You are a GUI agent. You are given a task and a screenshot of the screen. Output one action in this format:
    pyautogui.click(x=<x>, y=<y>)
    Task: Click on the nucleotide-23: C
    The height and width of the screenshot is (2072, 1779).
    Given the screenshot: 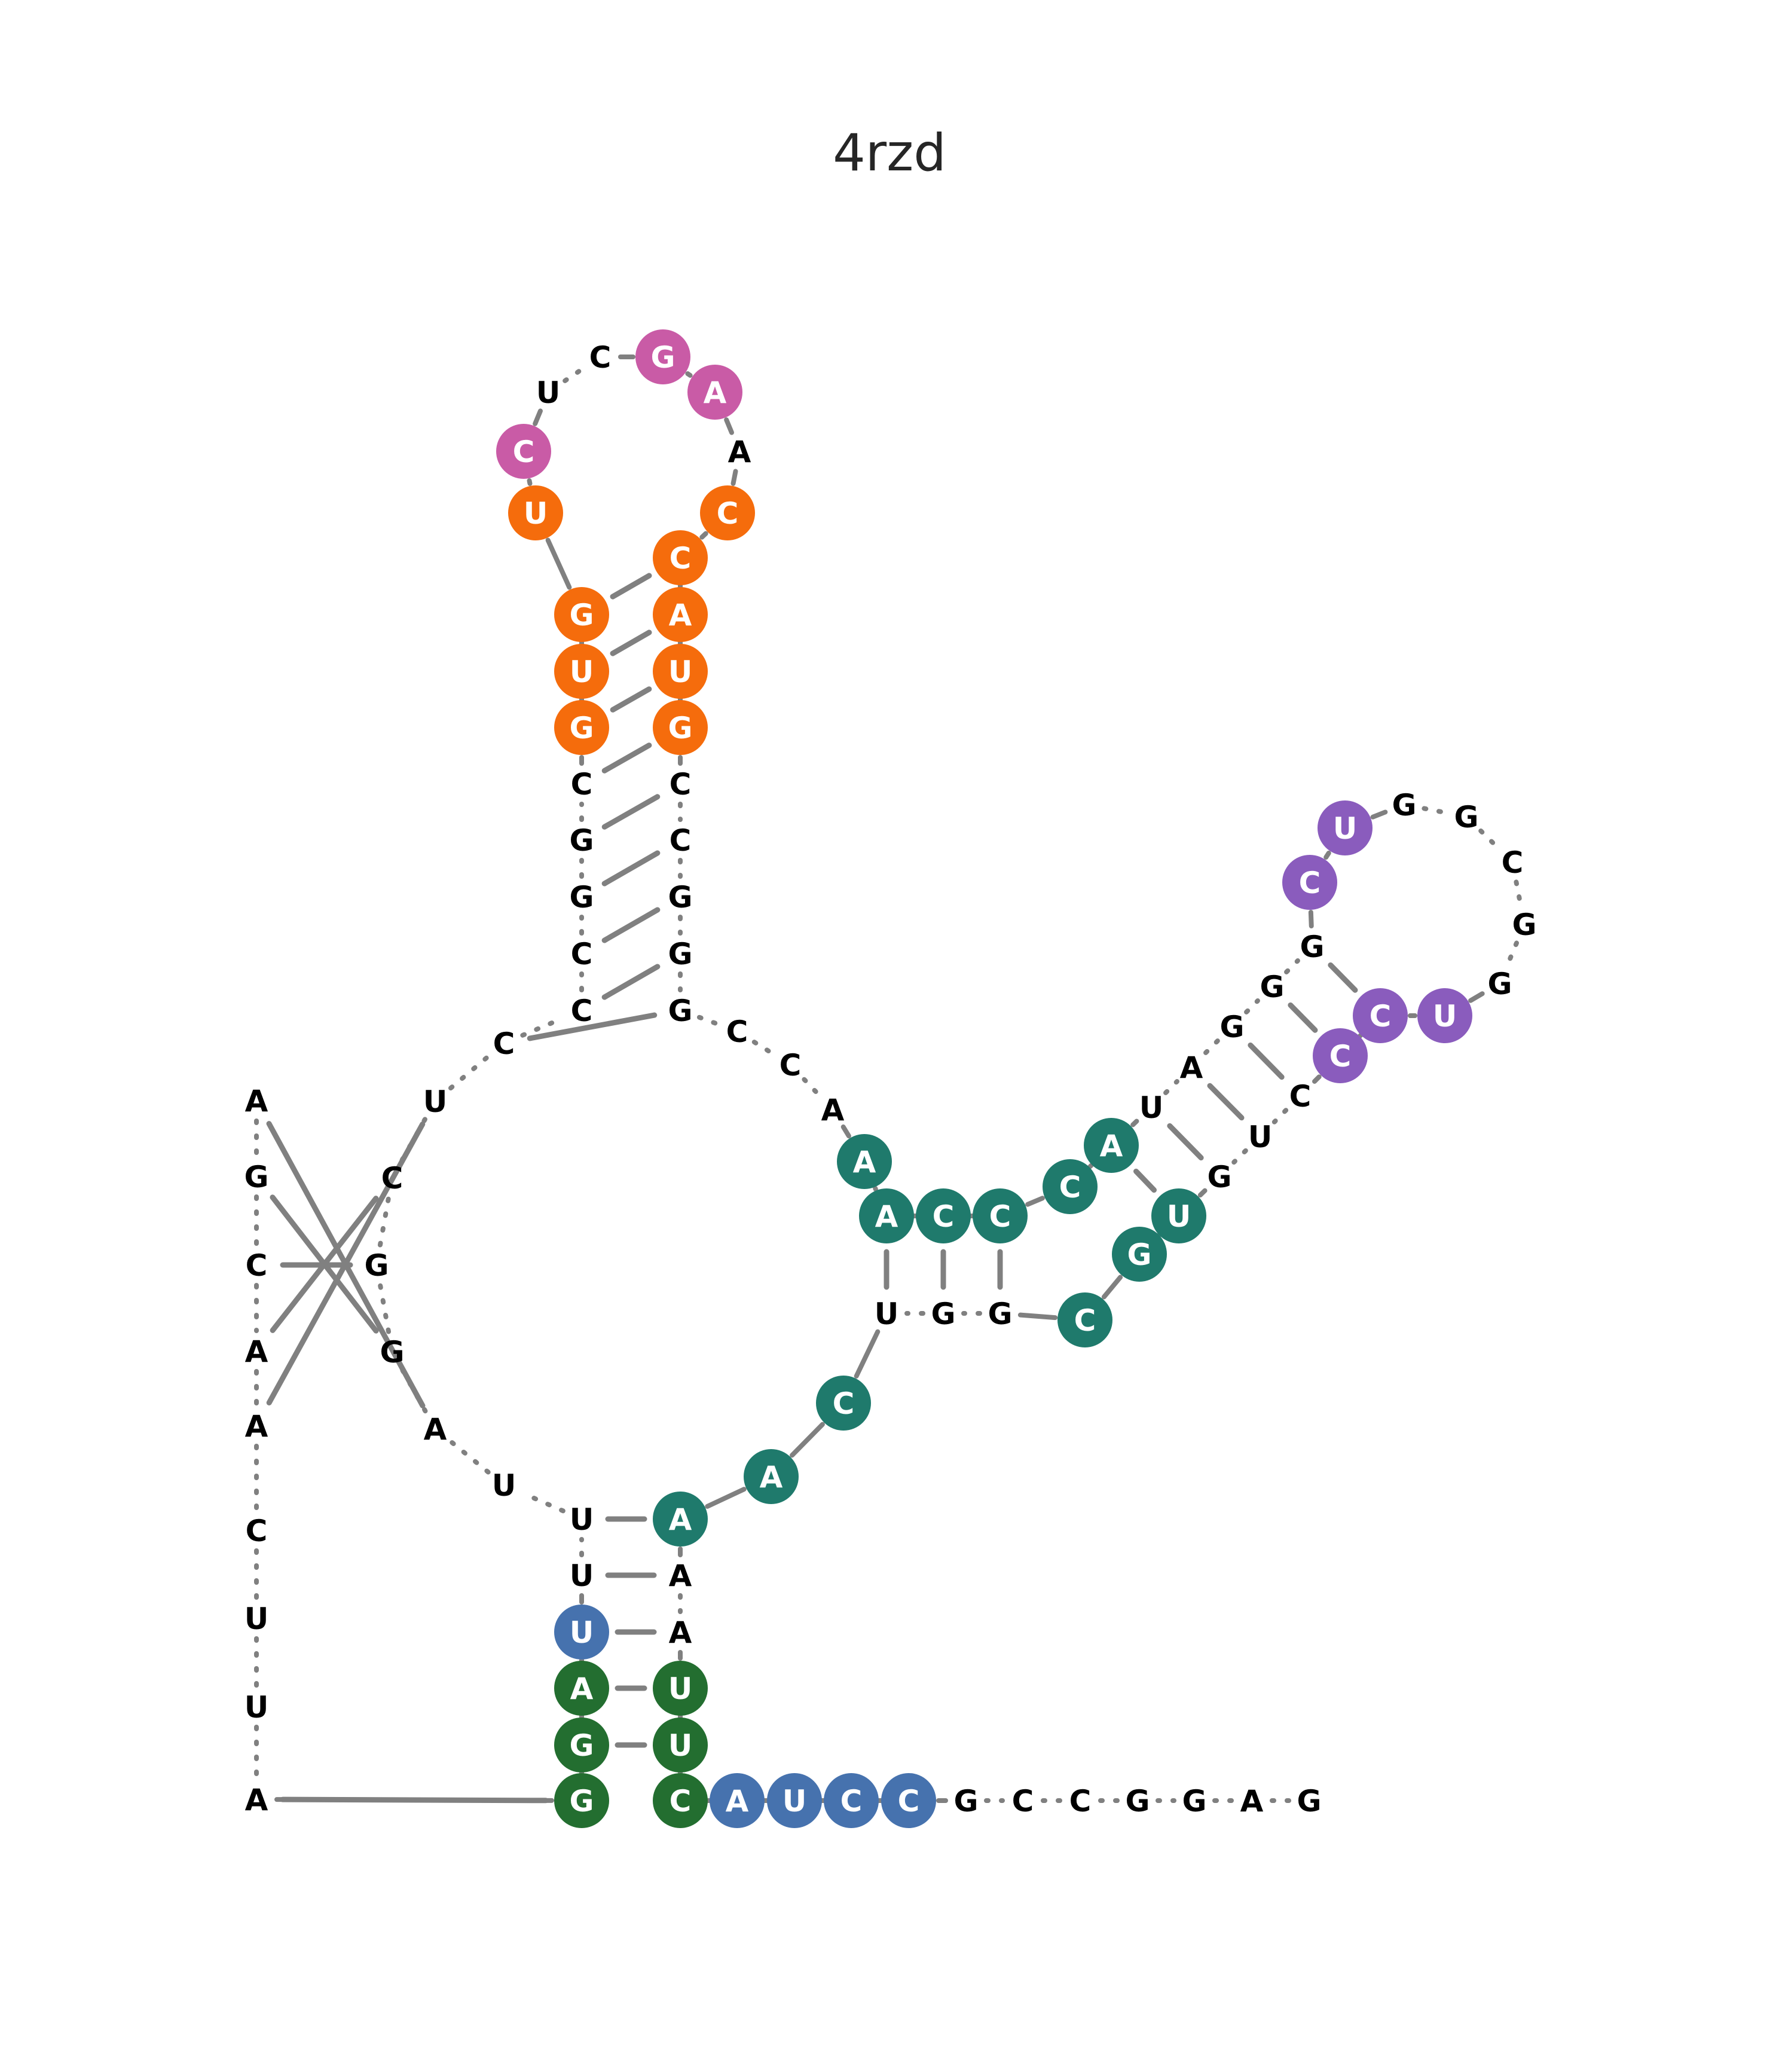 What is the action you would take?
    pyautogui.click(x=582, y=1011)
    